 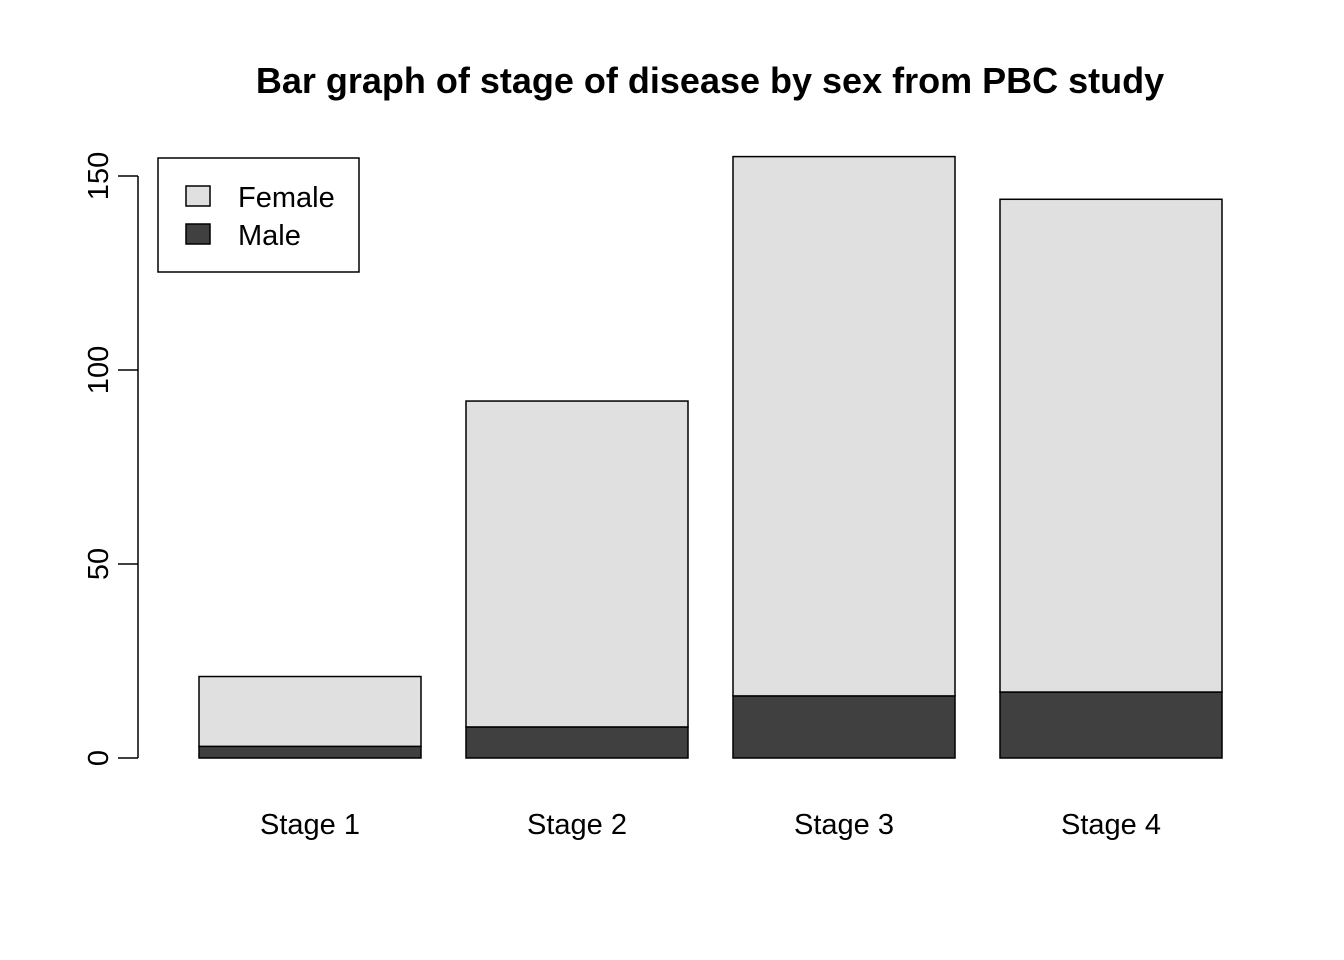 I want to click on x-tick-label: Stage 3, so click(x=844, y=825).